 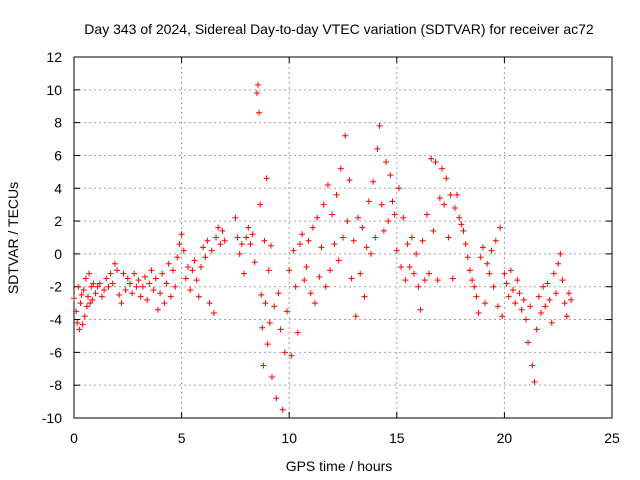 I want to click on y-tick-label: -6, so click(x=56, y=352).